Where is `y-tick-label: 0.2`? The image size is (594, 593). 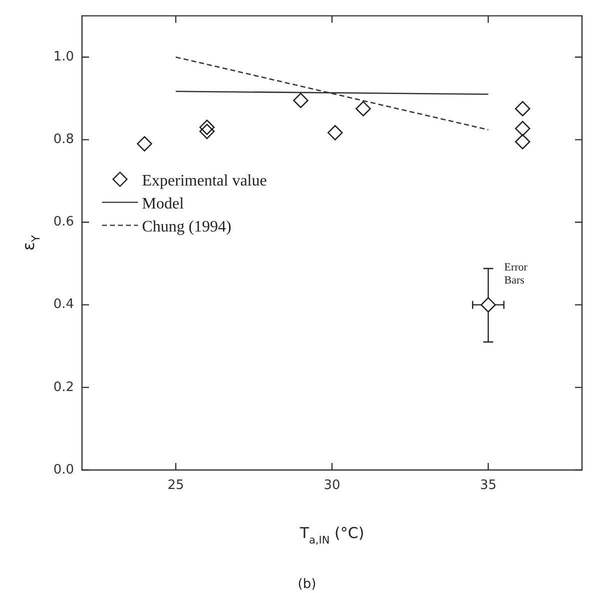
y-tick-label: 0.2 is located at coordinates (63, 387).